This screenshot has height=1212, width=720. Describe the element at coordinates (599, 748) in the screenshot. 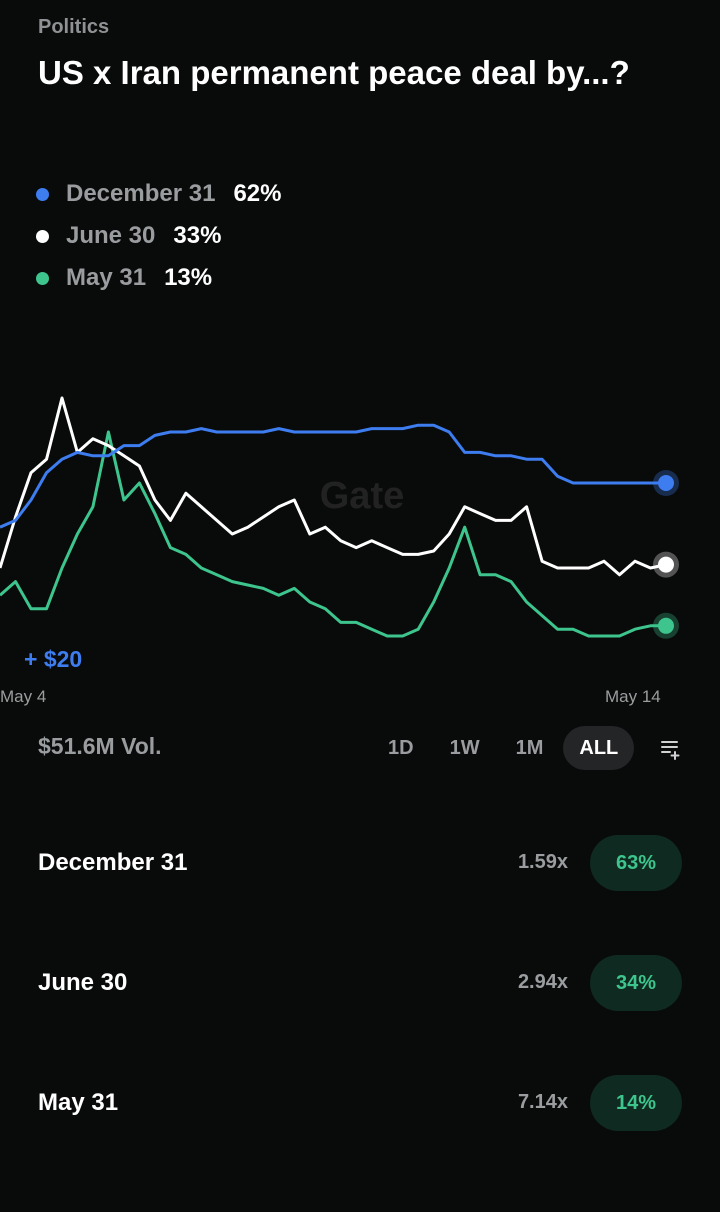

I see `range-all-button: ALL` at that location.